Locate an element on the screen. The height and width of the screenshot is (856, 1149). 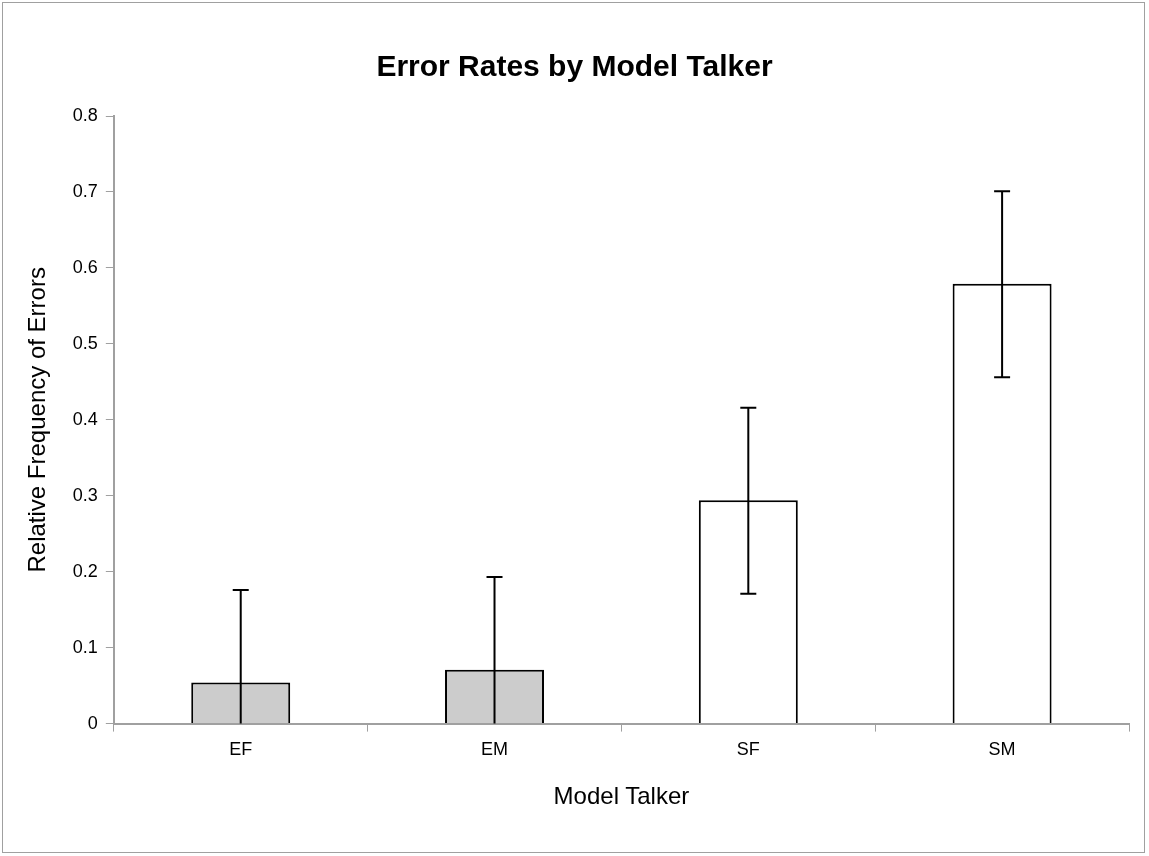
x-tick-label: EF is located at coordinates (241, 749).